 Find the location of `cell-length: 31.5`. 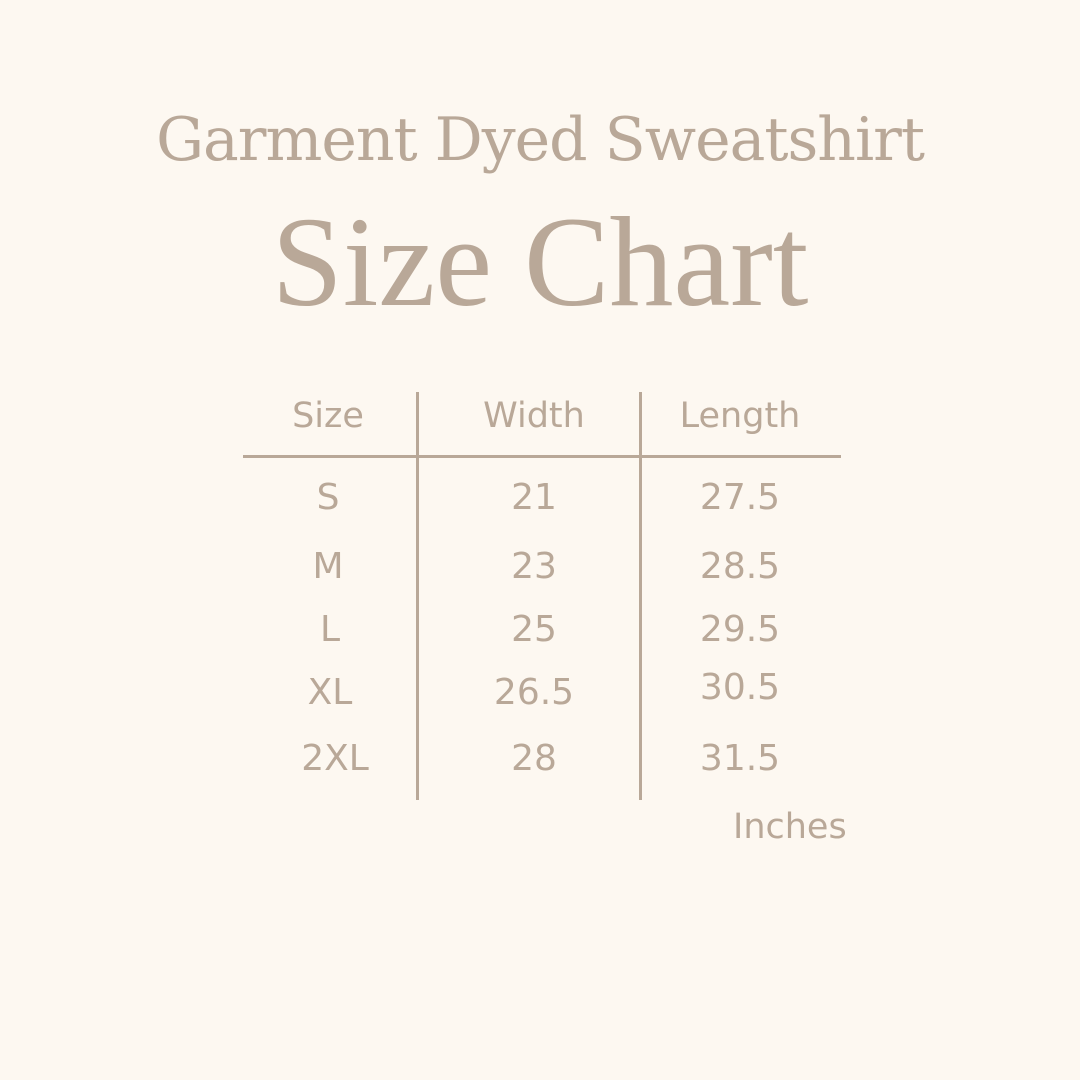

cell-length: 31.5 is located at coordinates (740, 758).